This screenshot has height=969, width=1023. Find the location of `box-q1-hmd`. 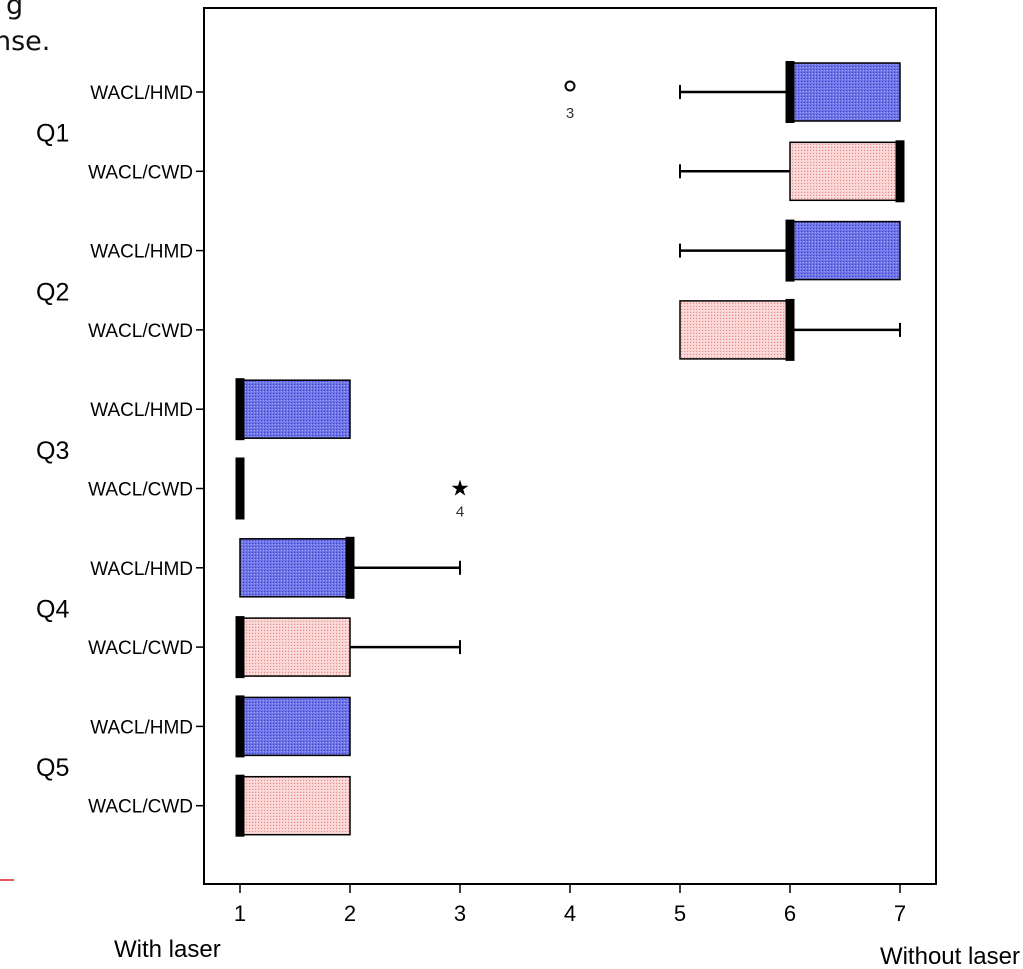

box-q1-hmd is located at coordinates (845, 92).